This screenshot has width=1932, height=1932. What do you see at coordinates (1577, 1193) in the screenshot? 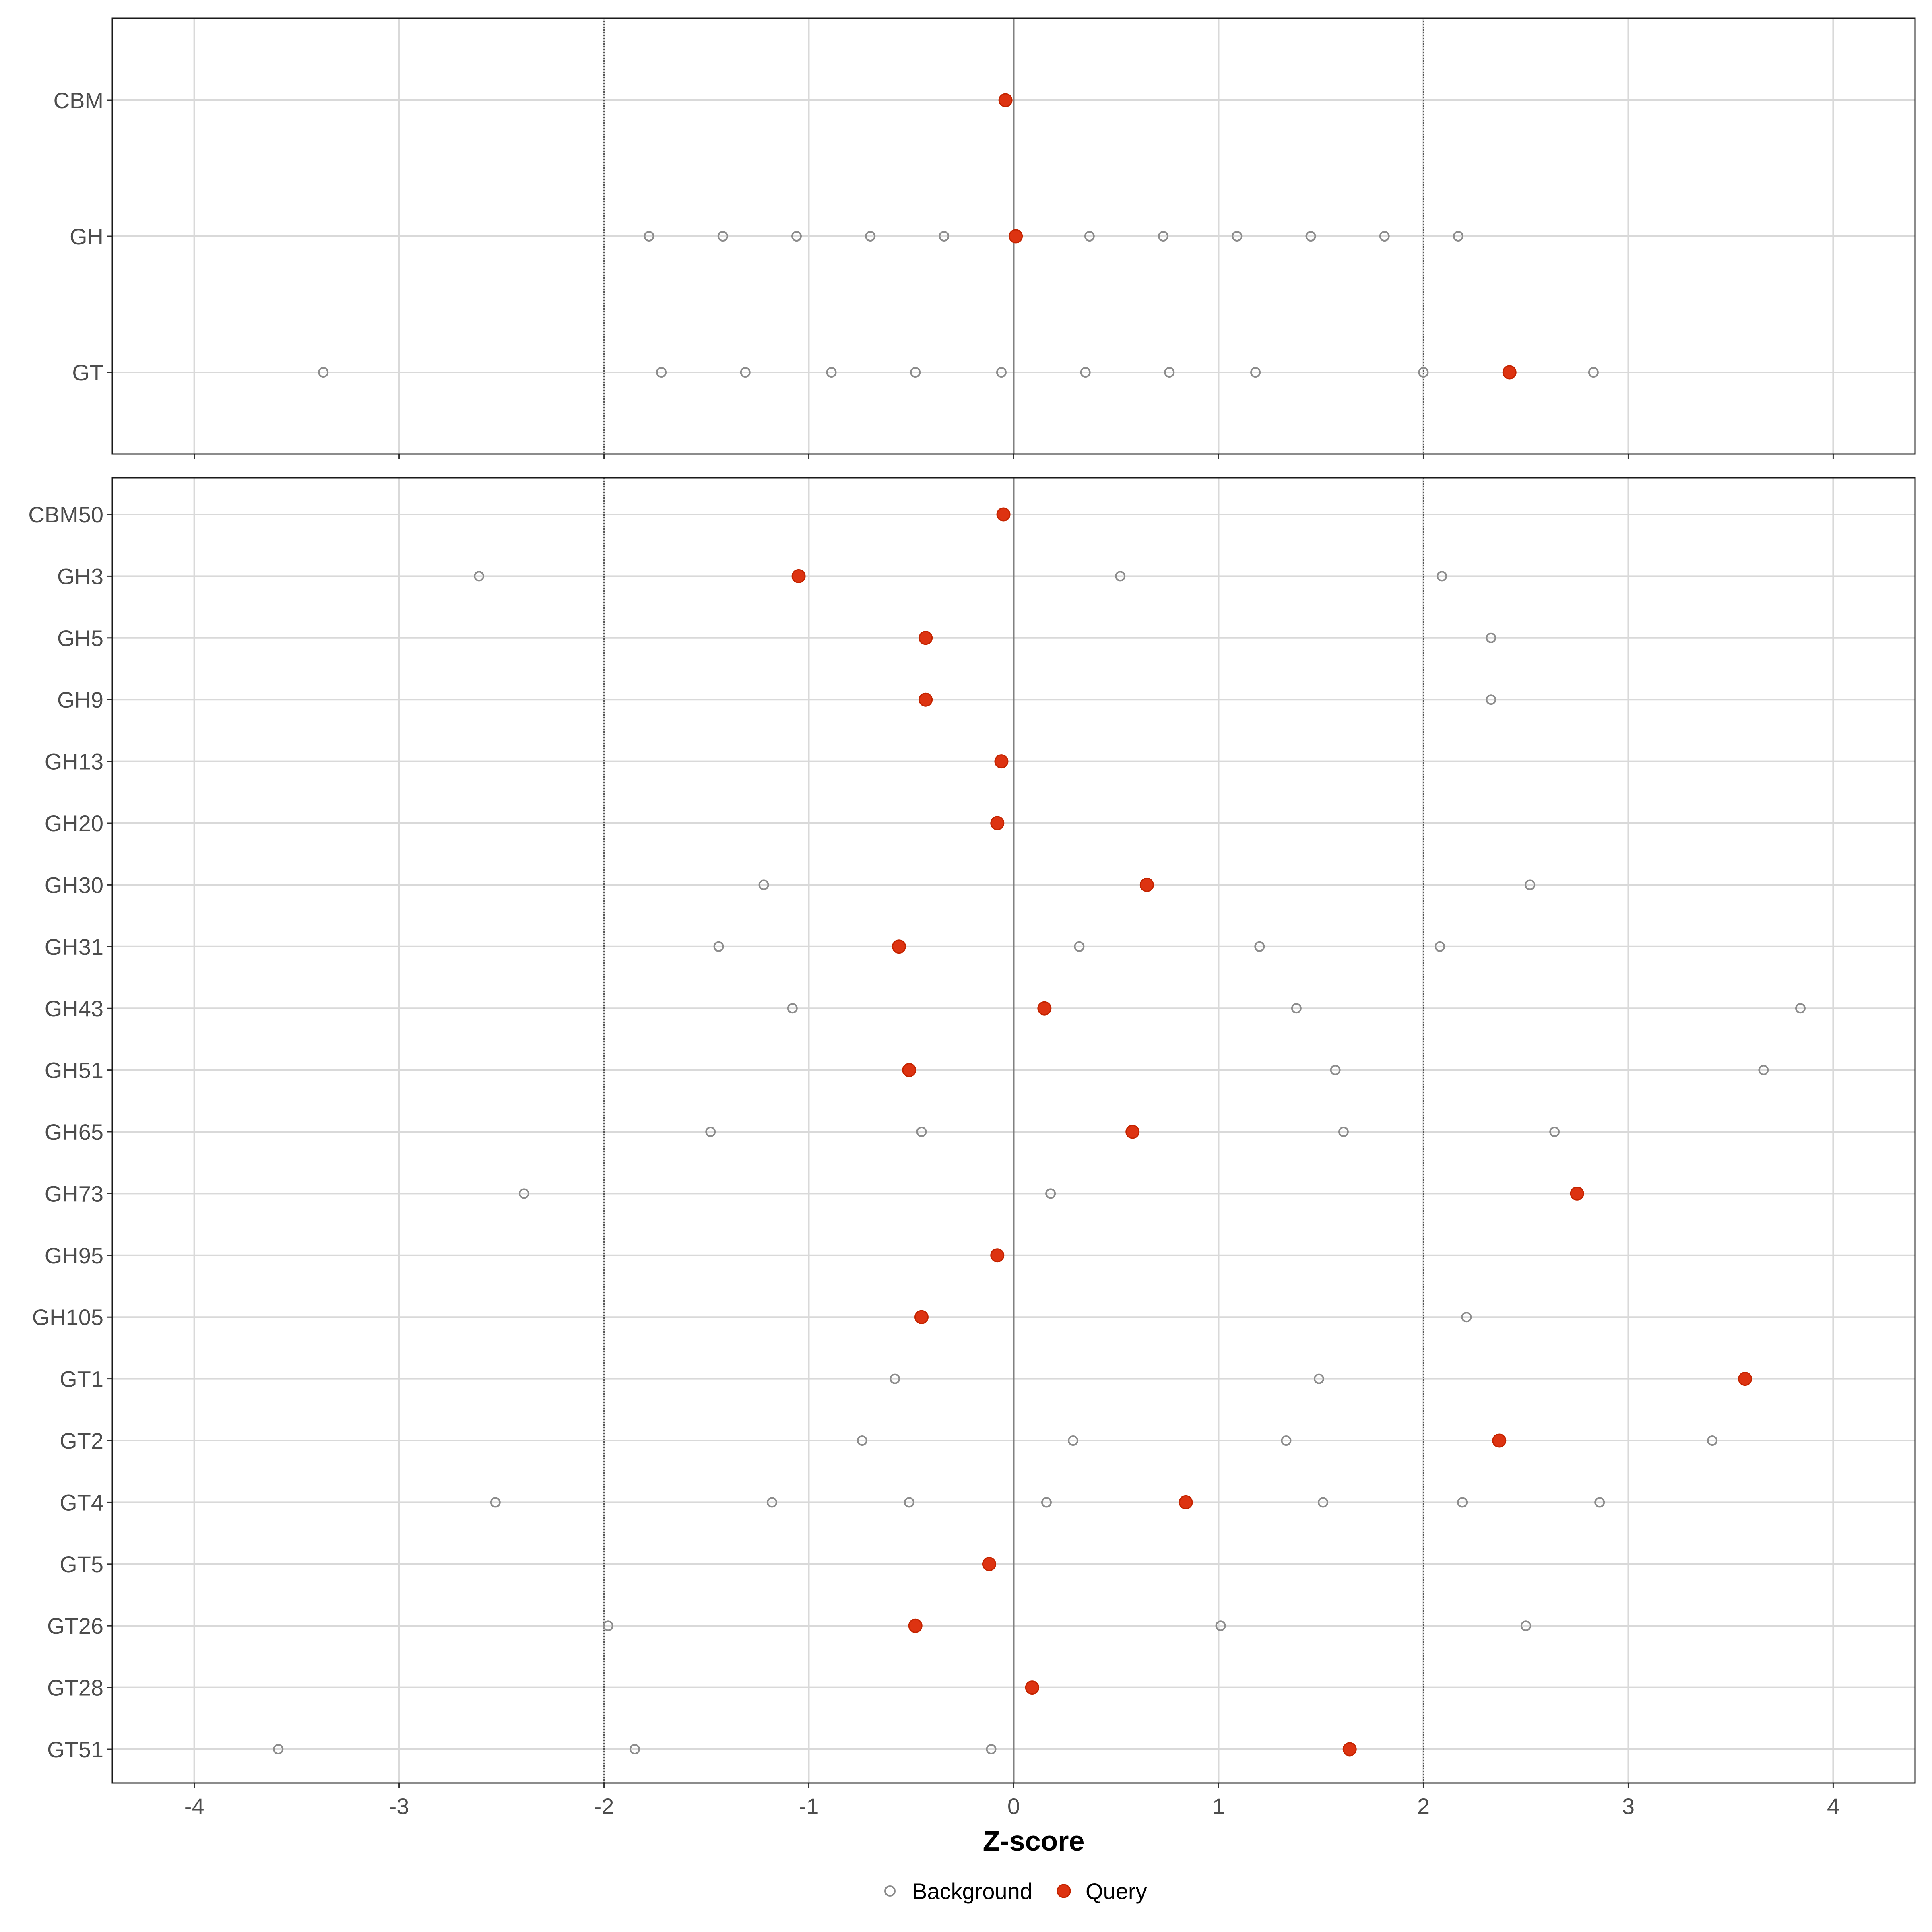
I see `query-point-gh73` at bounding box center [1577, 1193].